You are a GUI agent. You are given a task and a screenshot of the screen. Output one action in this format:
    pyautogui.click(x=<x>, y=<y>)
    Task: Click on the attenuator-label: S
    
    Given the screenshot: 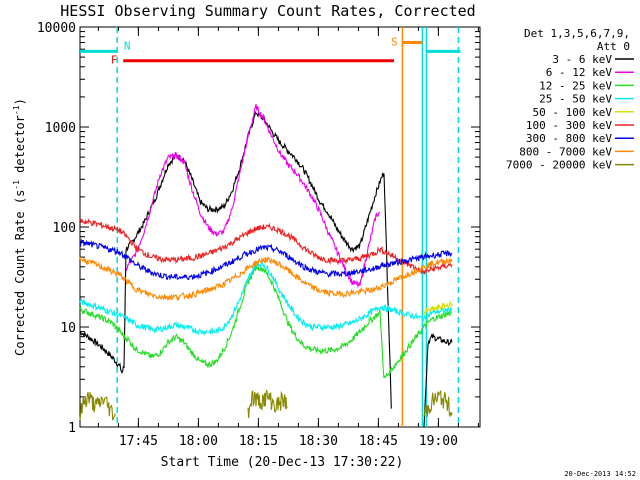 What is the action you would take?
    pyautogui.click(x=394, y=41)
    